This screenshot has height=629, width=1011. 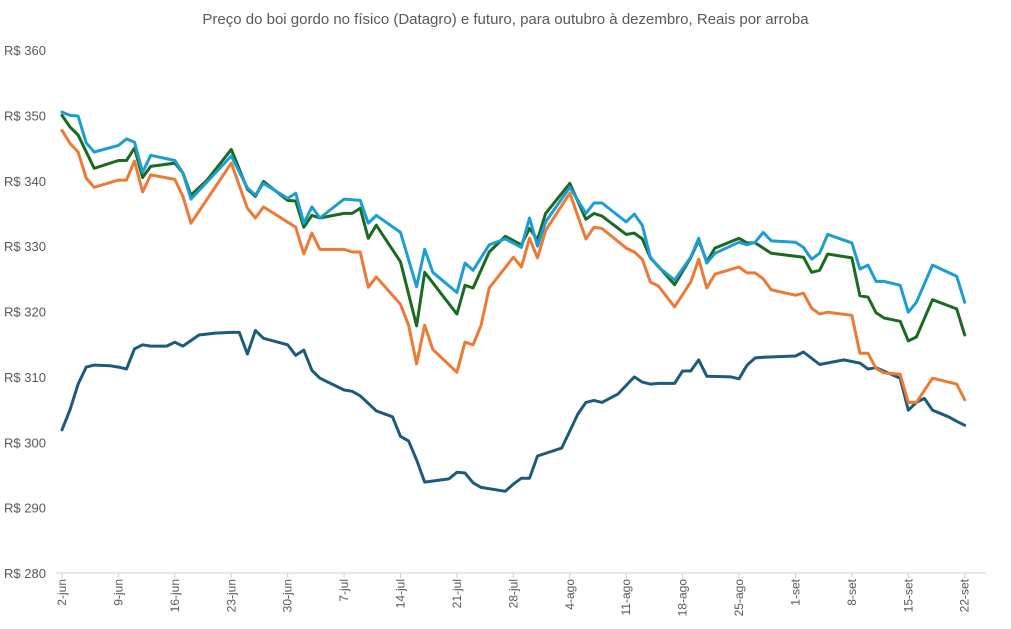 What do you see at coordinates (25, 377) in the screenshot?
I see `y-tick-label: R$ 310` at bounding box center [25, 377].